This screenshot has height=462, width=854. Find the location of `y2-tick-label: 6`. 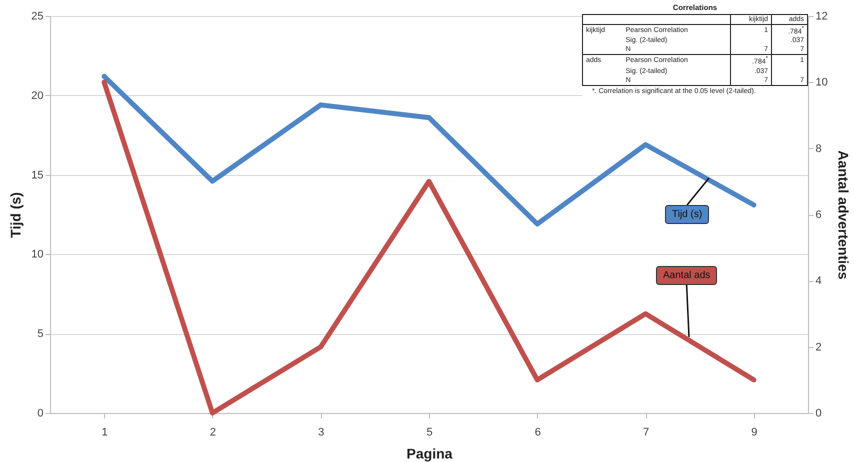

y2-tick-label: 6 is located at coordinates (819, 215).